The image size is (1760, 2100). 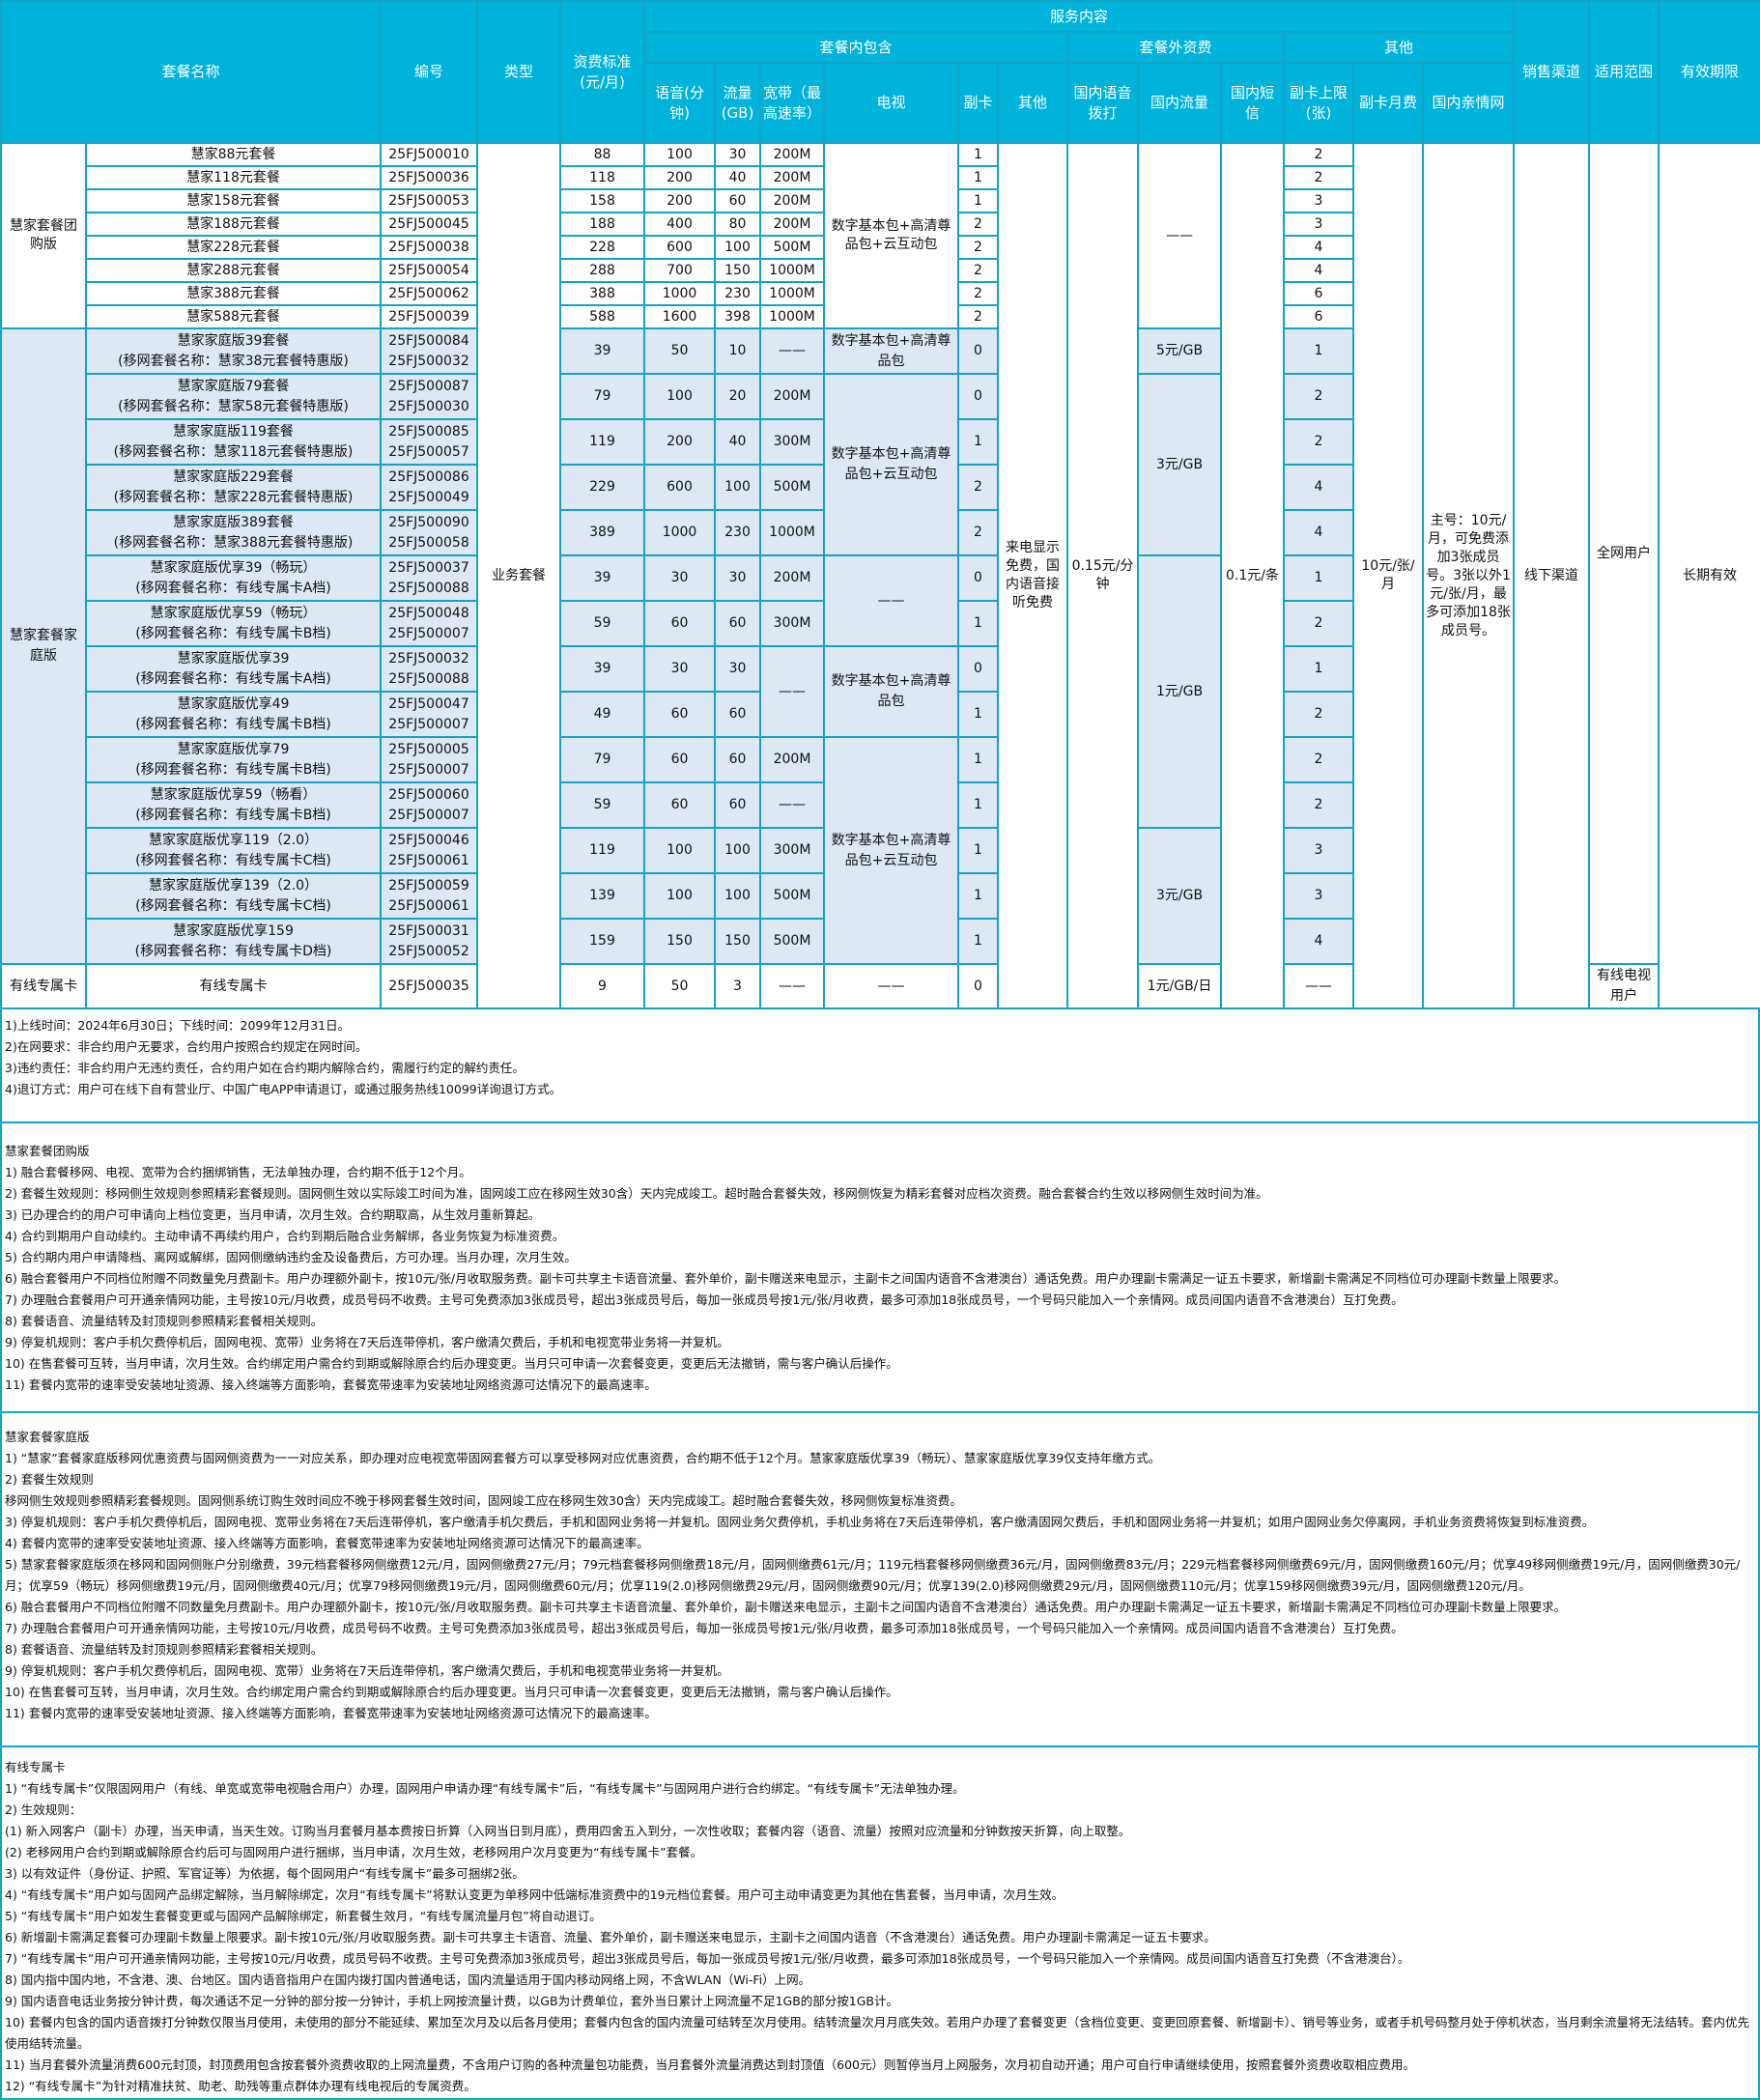 I want to click on cell-name: 慧家家庭版79套餐 (移网套餐名称：慧家58元套餐特惠版), so click(x=233, y=396).